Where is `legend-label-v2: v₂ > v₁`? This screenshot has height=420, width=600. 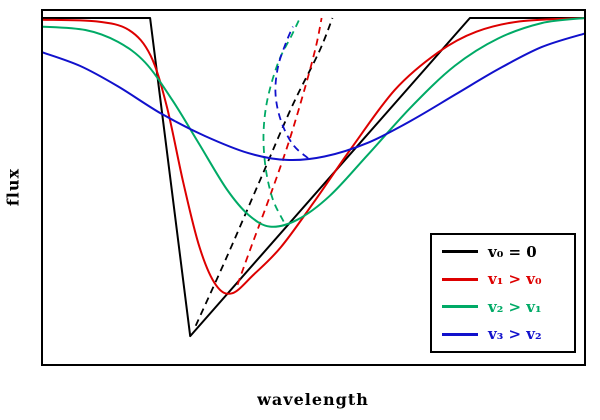 legend-label-v2: v₂ > v₁ is located at coordinates (515, 306).